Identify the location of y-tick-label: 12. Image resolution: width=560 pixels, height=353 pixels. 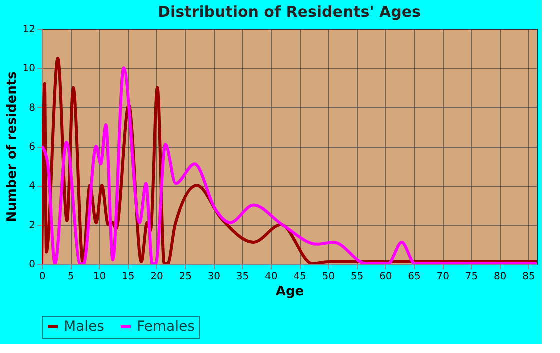
(29, 30).